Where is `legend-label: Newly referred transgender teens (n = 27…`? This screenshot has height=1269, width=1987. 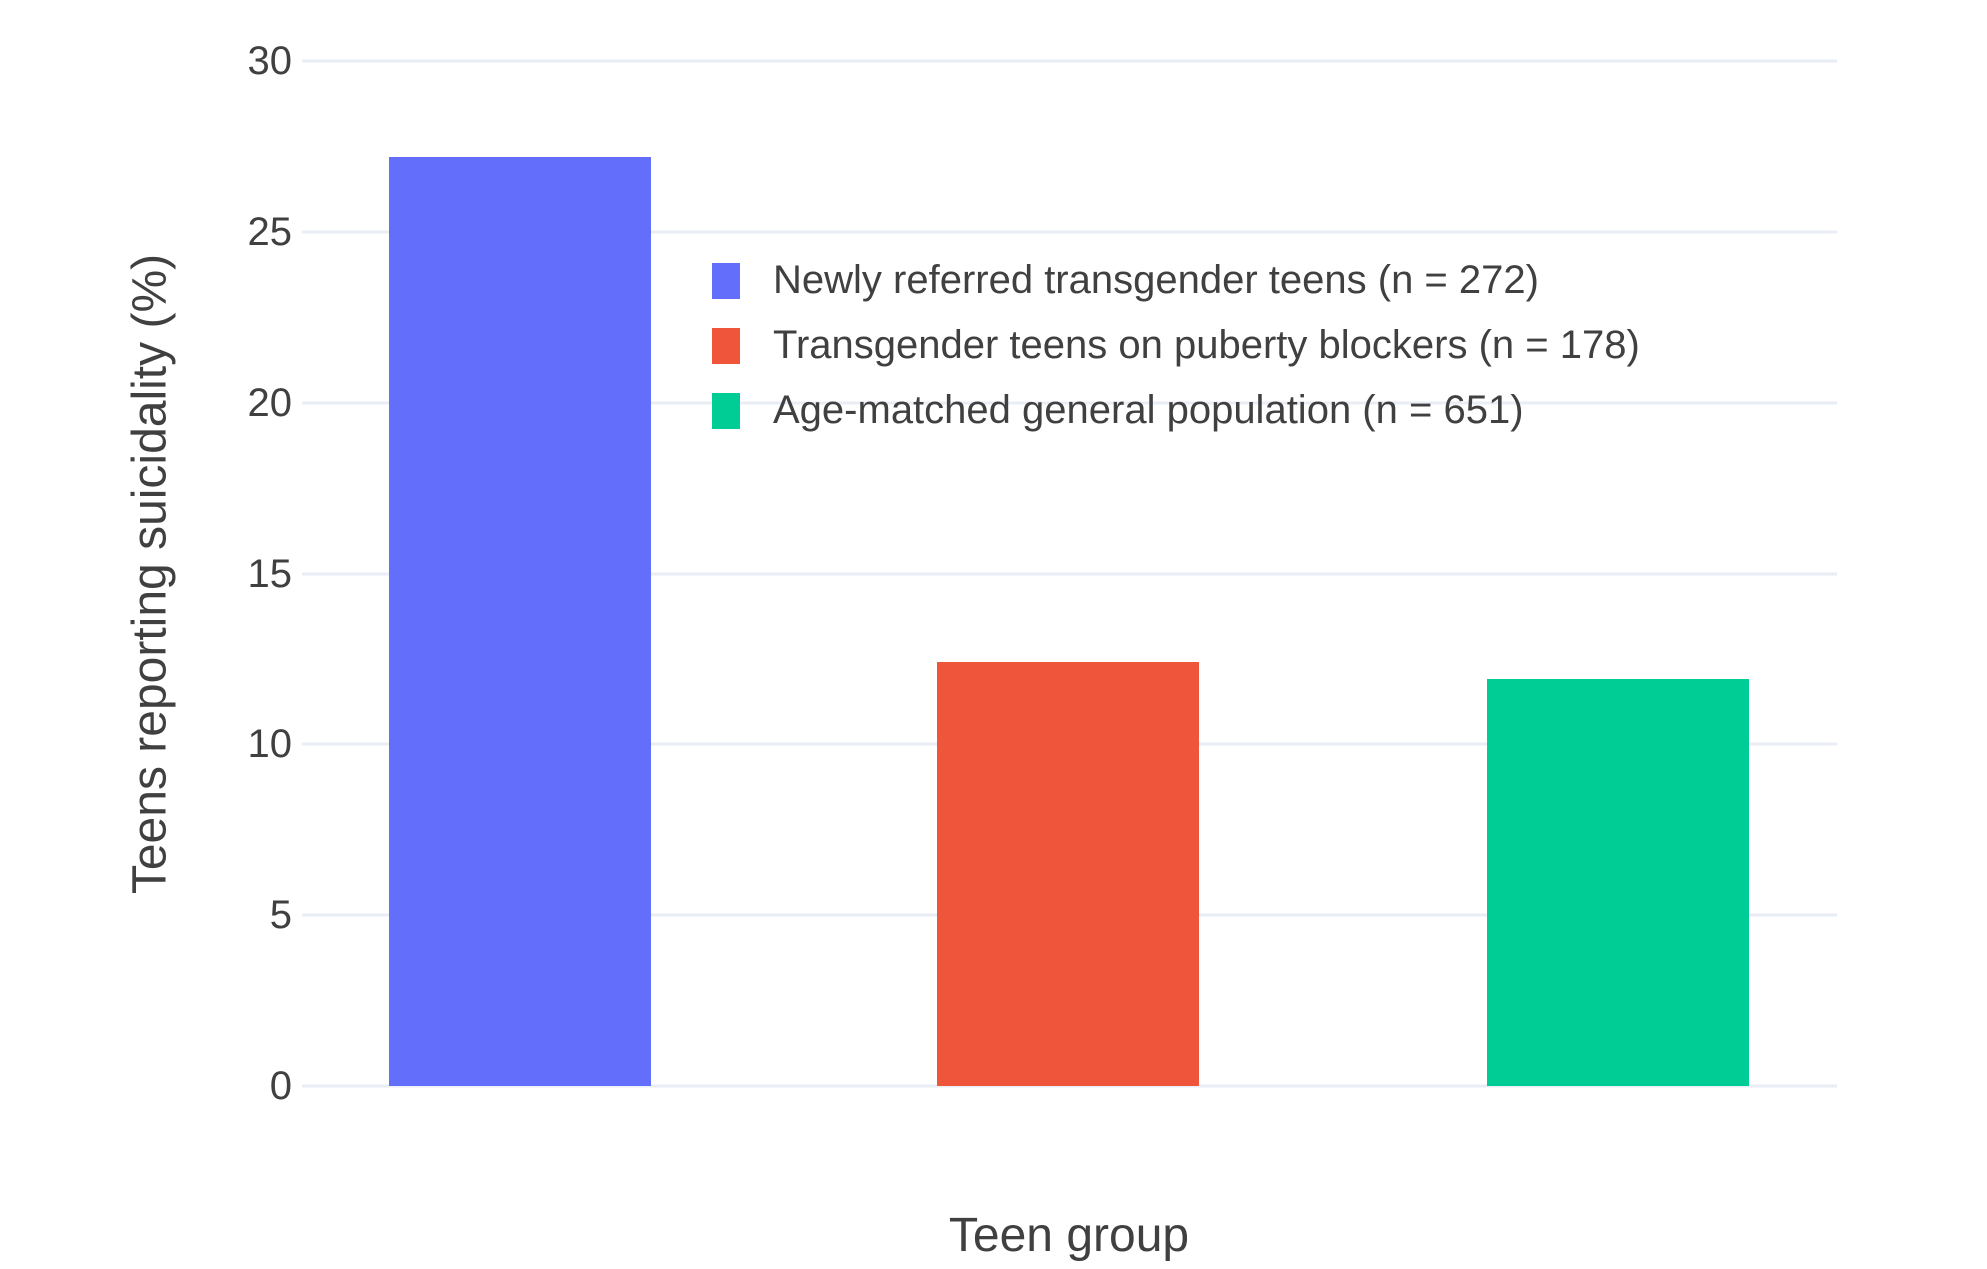
legend-label: Newly referred transgender teens (n = 27… is located at coordinates (1156, 280).